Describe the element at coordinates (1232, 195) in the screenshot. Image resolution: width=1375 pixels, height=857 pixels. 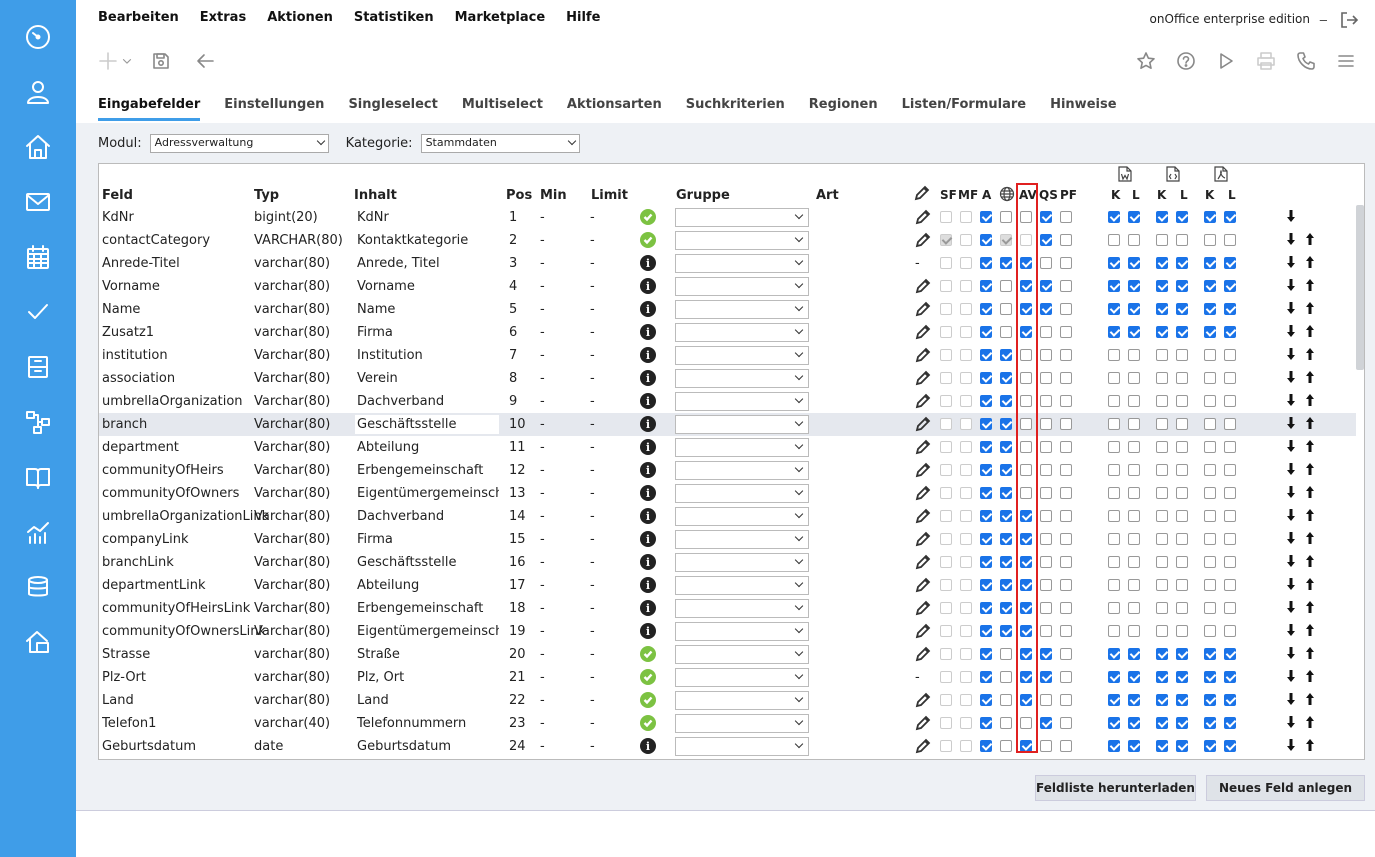
I see `header-l3: L` at that location.